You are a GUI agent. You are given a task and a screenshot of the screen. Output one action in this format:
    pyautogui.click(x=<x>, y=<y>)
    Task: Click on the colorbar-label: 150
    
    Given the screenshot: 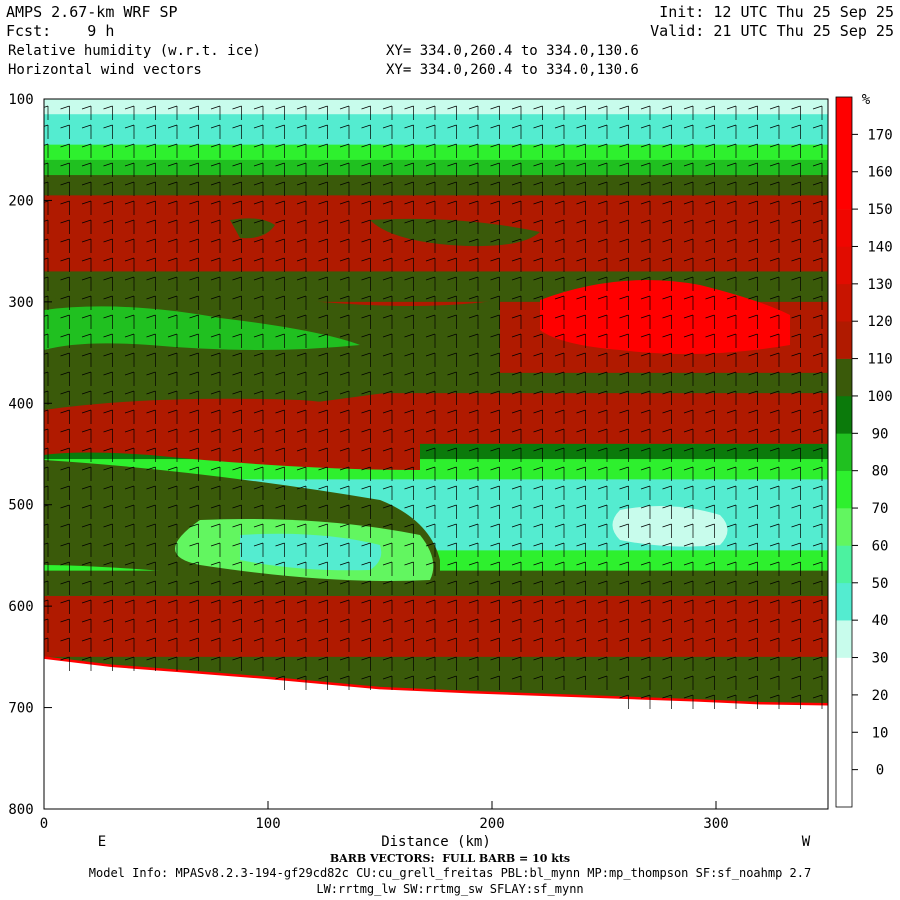 What is the action you would take?
    pyautogui.click(x=879, y=210)
    